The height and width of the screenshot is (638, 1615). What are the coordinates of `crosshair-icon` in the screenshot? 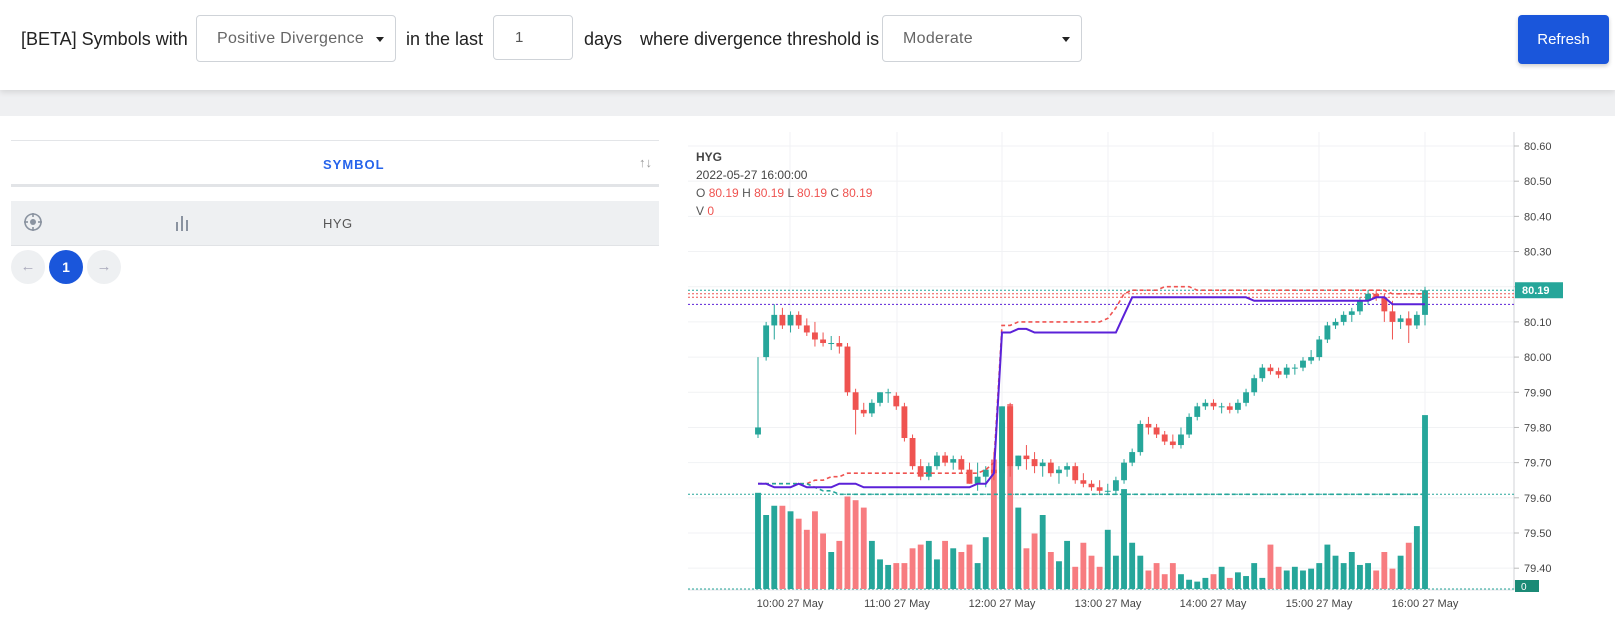 It's located at (33, 224).